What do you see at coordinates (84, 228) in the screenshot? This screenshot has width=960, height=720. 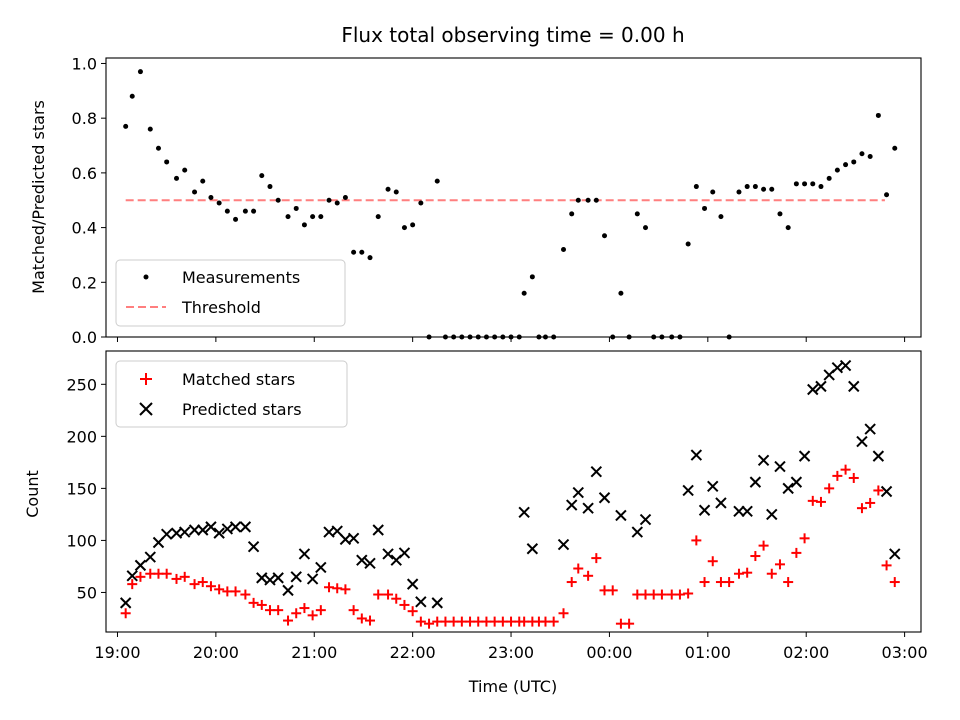 I see `y-tick-label: 0.4` at bounding box center [84, 228].